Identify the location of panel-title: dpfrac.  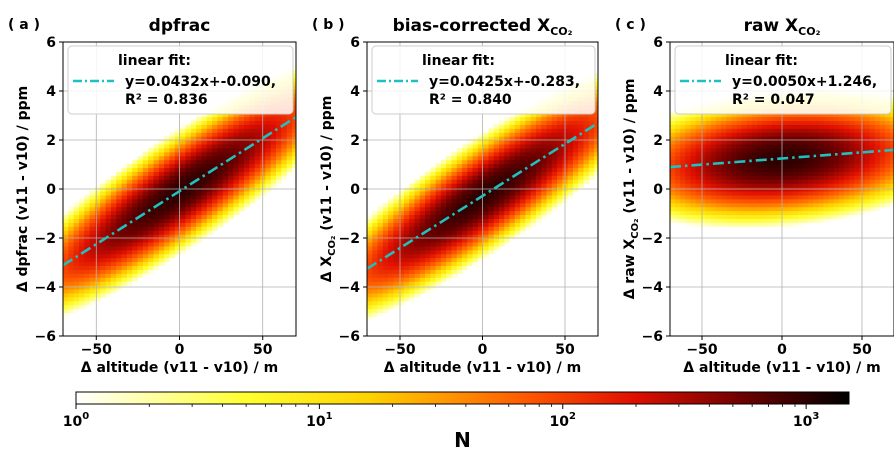
(180, 26).